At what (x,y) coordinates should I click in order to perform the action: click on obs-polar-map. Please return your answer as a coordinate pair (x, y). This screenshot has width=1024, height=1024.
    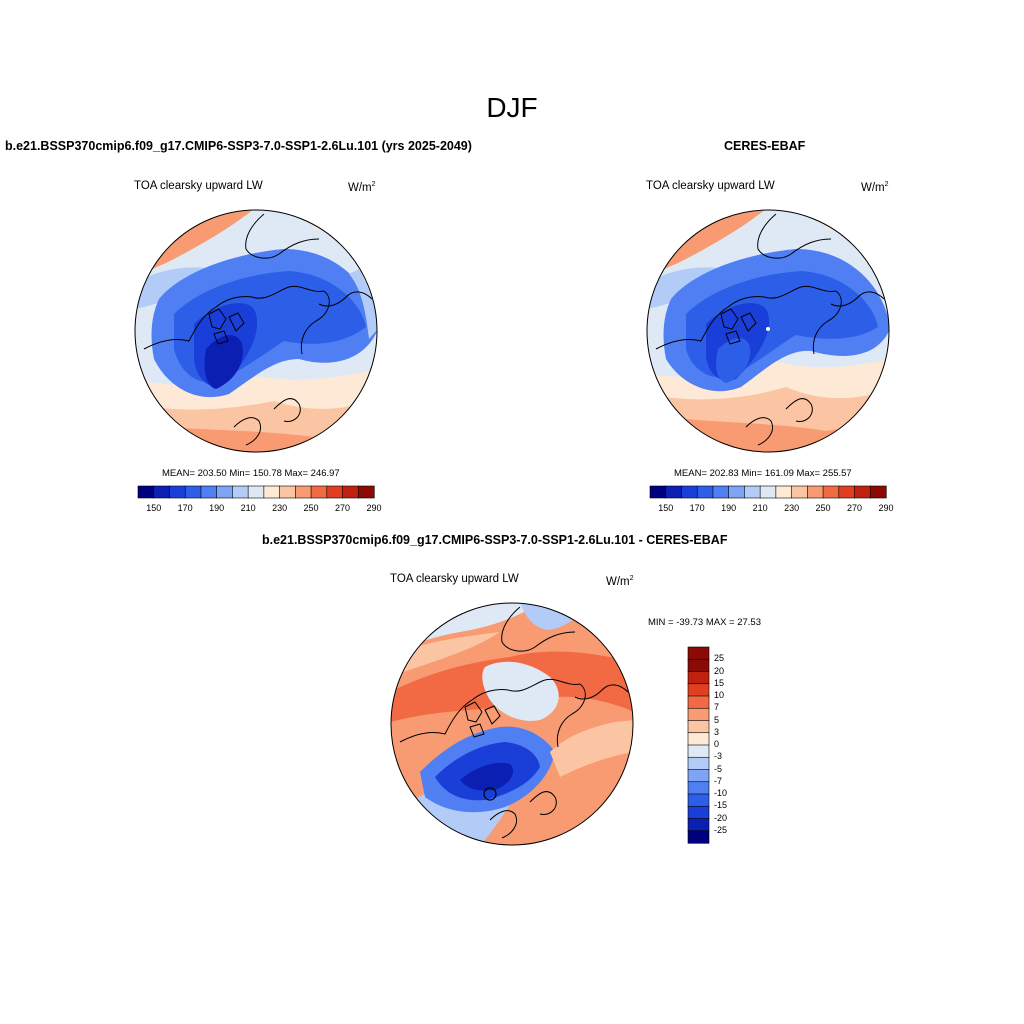
    Looking at the image, I should click on (768, 331).